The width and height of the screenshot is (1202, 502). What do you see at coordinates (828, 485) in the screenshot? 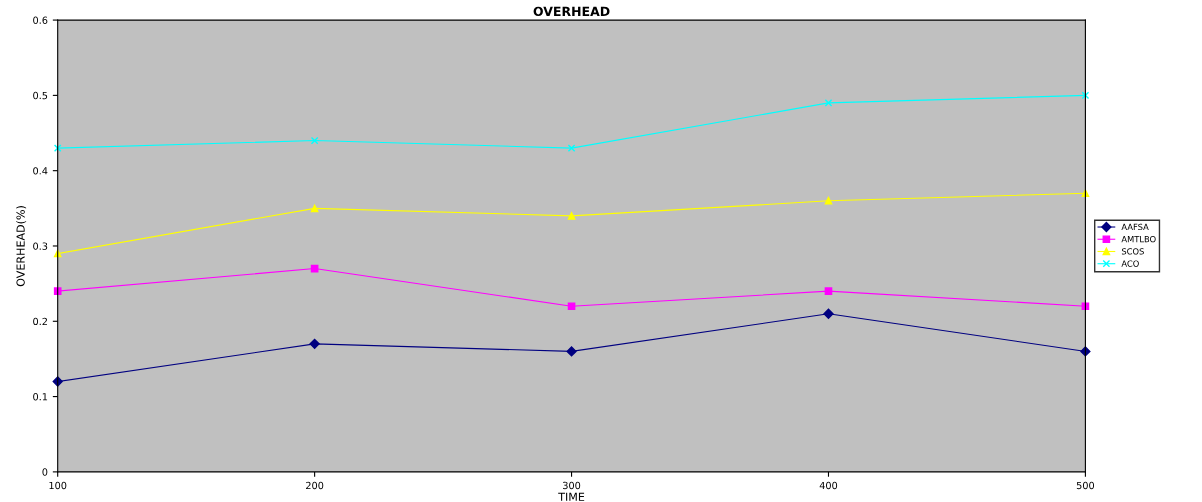
I see `x-tick-label: 400` at bounding box center [828, 485].